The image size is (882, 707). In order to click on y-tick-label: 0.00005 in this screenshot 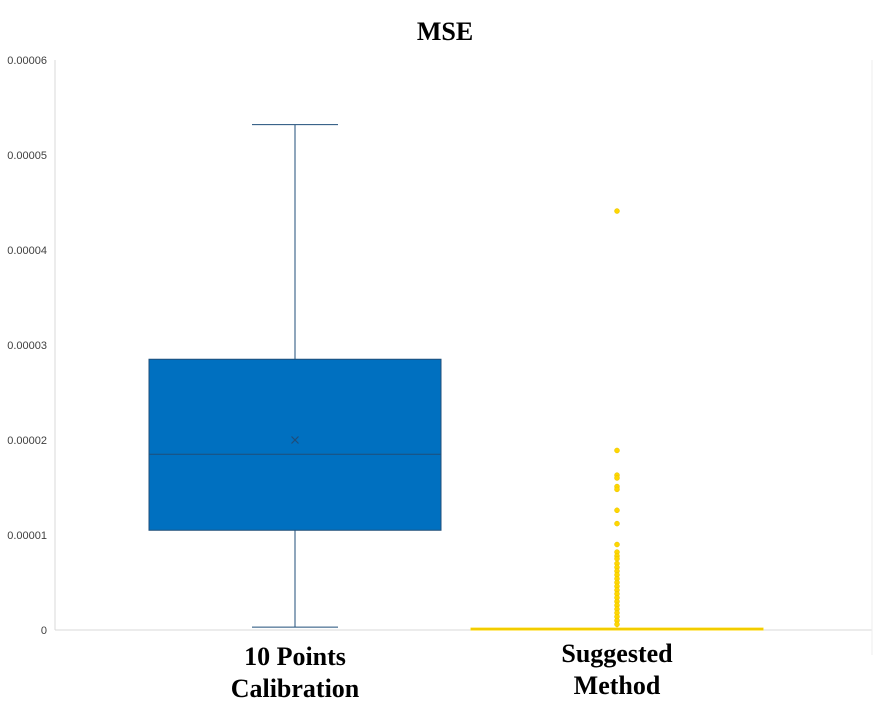, I will do `click(27, 156)`.